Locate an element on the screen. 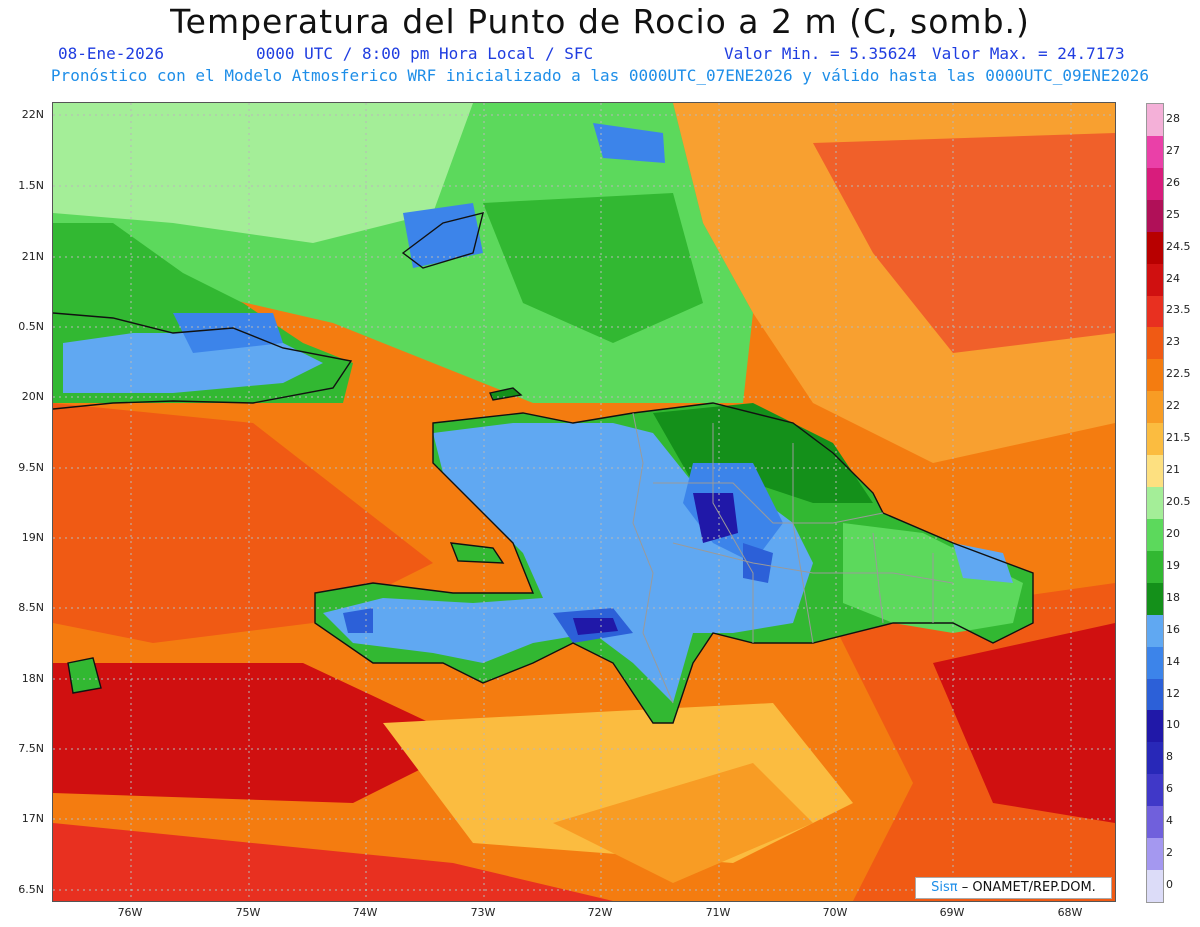  lat-label: 17N is located at coordinates (32, 818).